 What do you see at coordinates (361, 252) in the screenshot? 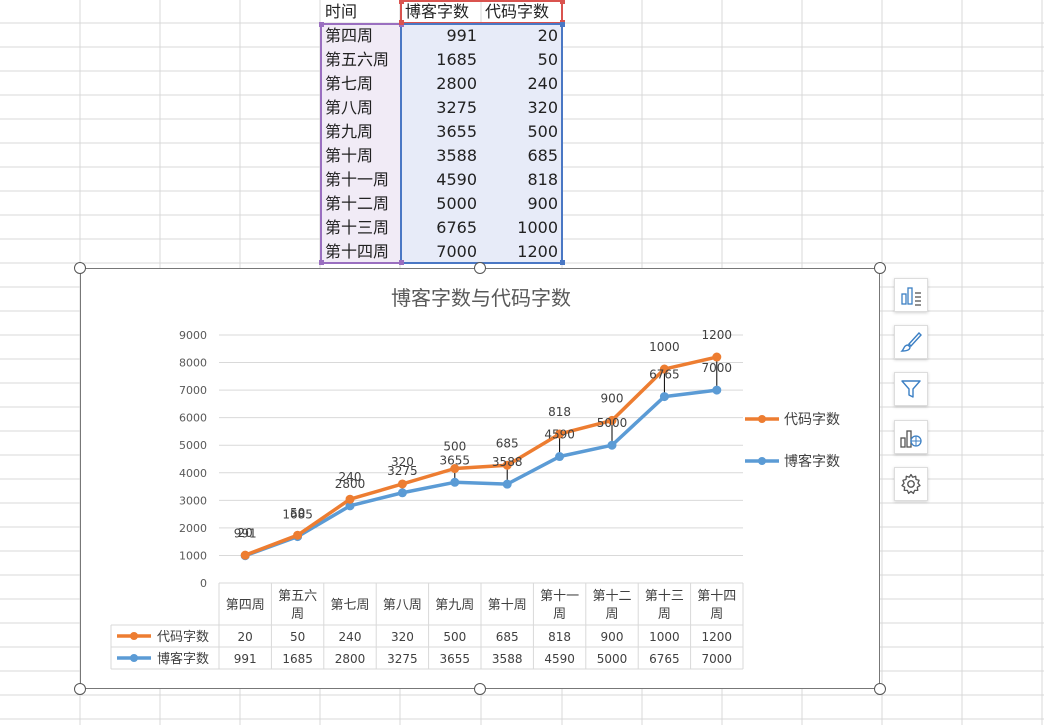
I see `week-cell: 第十四周` at bounding box center [361, 252].